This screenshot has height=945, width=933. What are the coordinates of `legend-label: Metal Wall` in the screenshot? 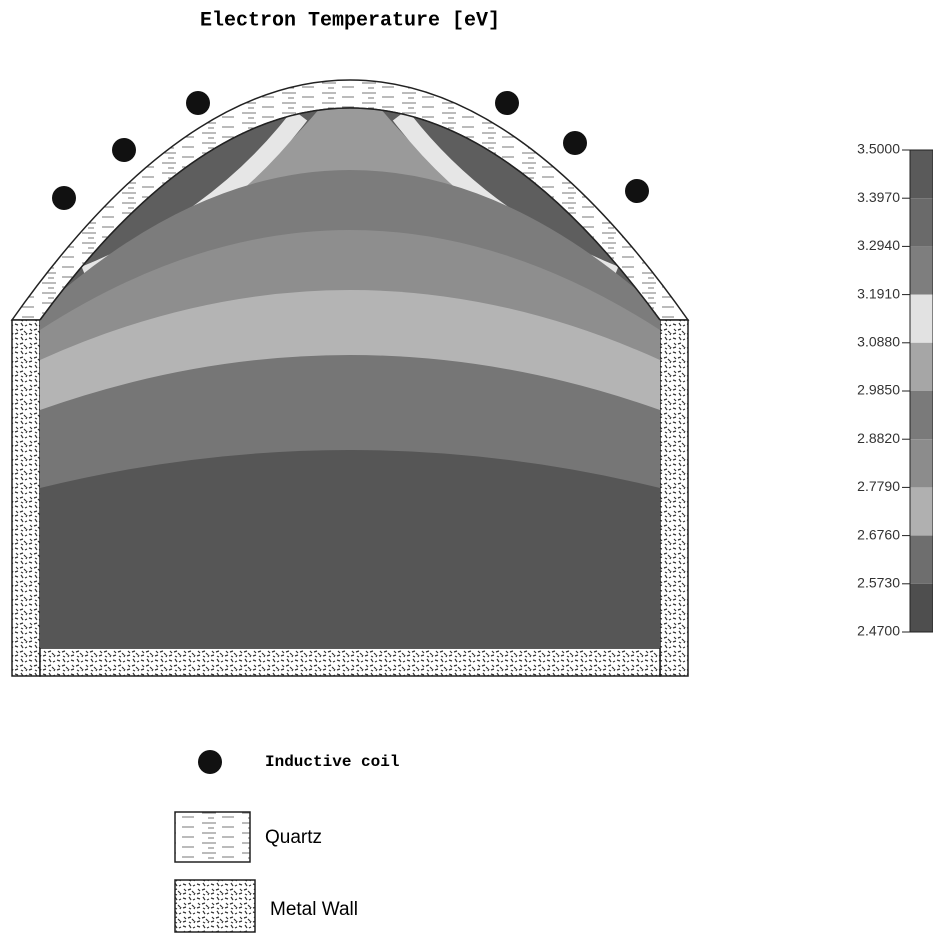 It's located at (314, 909).